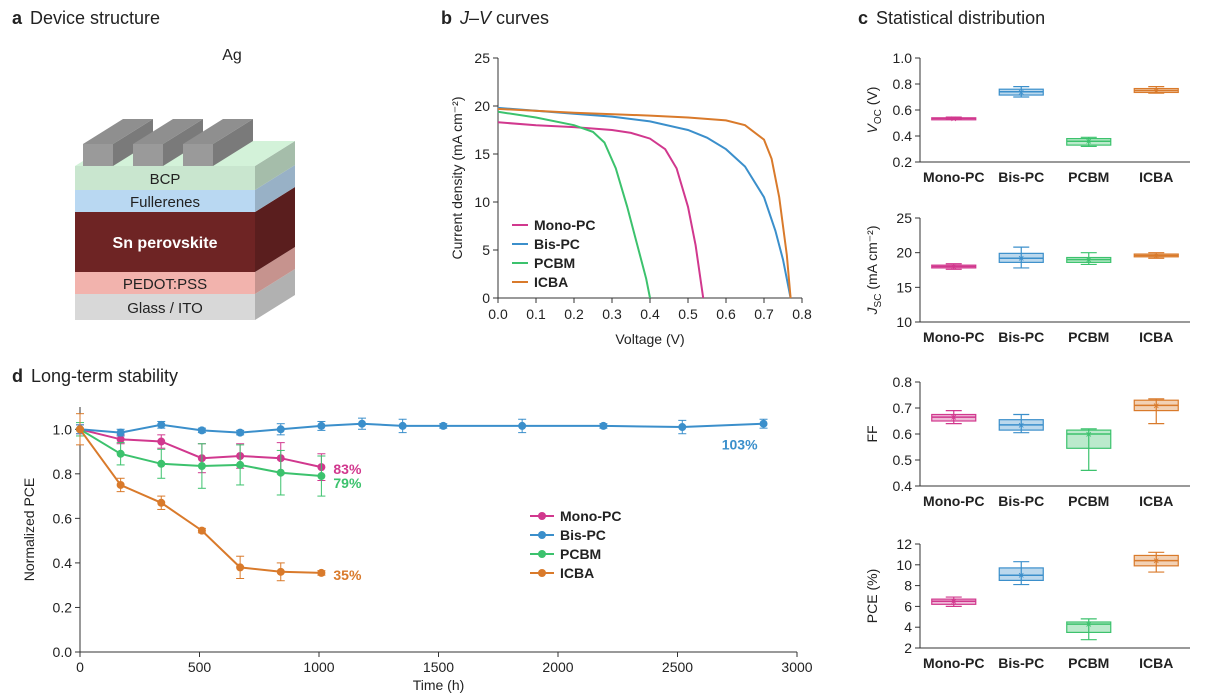 This screenshot has height=694, width=1205. What do you see at coordinates (275, 229) in the screenshot?
I see `layer-sn-perovskite-side` at bounding box center [275, 229].